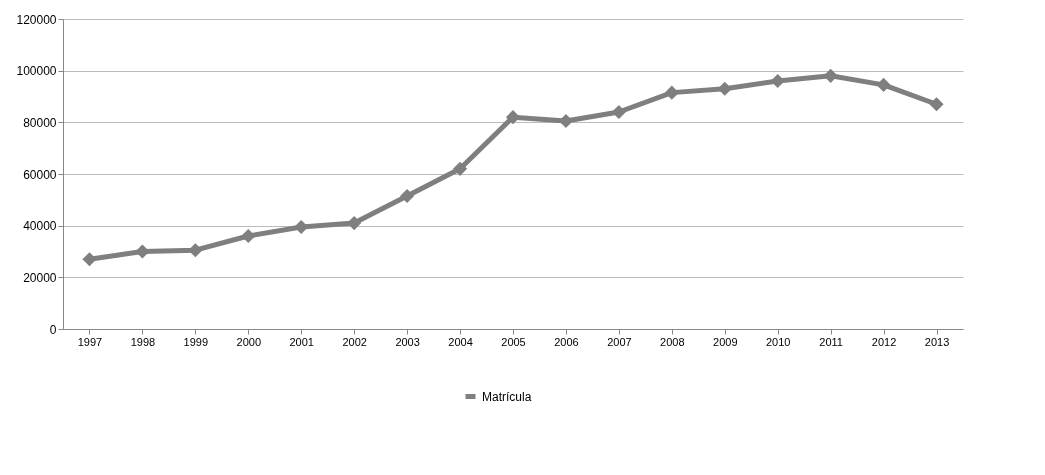 This screenshot has height=475, width=1045. Describe the element at coordinates (36, 19) in the screenshot. I see `y-tick-label: 120000` at that location.